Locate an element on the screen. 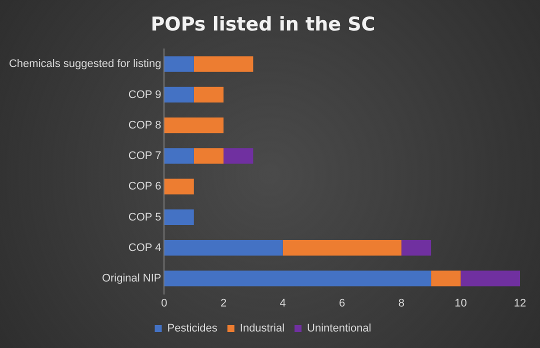 The height and width of the screenshot is (348, 540). chart-title: POPs listed in the SC is located at coordinates (263, 24).